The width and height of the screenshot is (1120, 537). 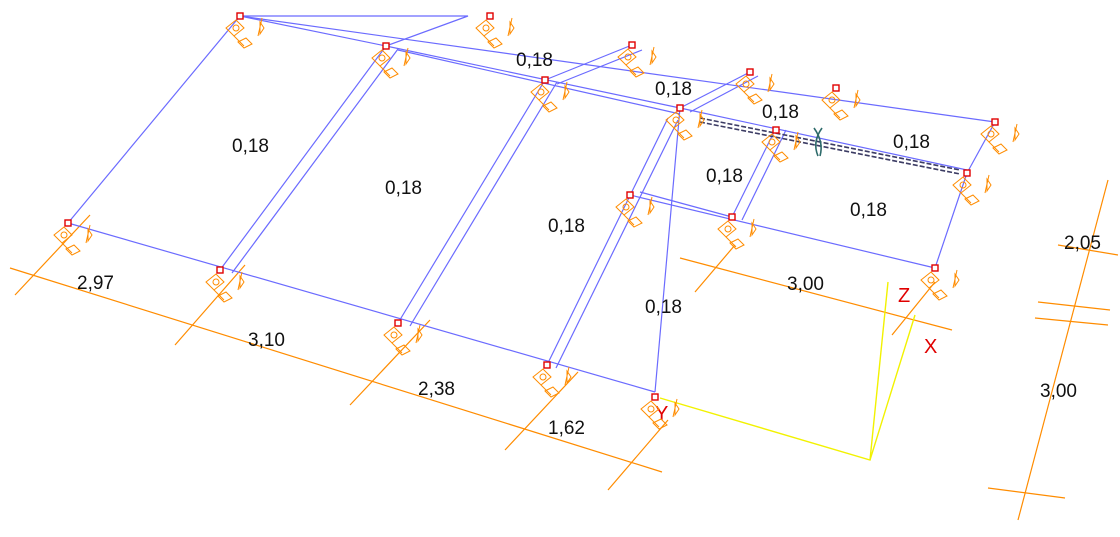 What do you see at coordinates (818, 142) in the screenshot?
I see `hinge-icon` at bounding box center [818, 142].